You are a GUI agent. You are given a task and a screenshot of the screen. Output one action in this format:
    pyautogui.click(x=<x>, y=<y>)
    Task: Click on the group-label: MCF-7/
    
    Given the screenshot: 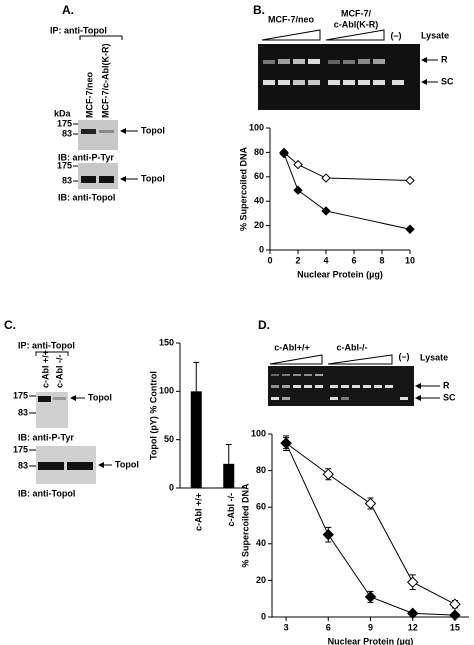 What is the action you would take?
    pyautogui.click(x=356, y=13)
    